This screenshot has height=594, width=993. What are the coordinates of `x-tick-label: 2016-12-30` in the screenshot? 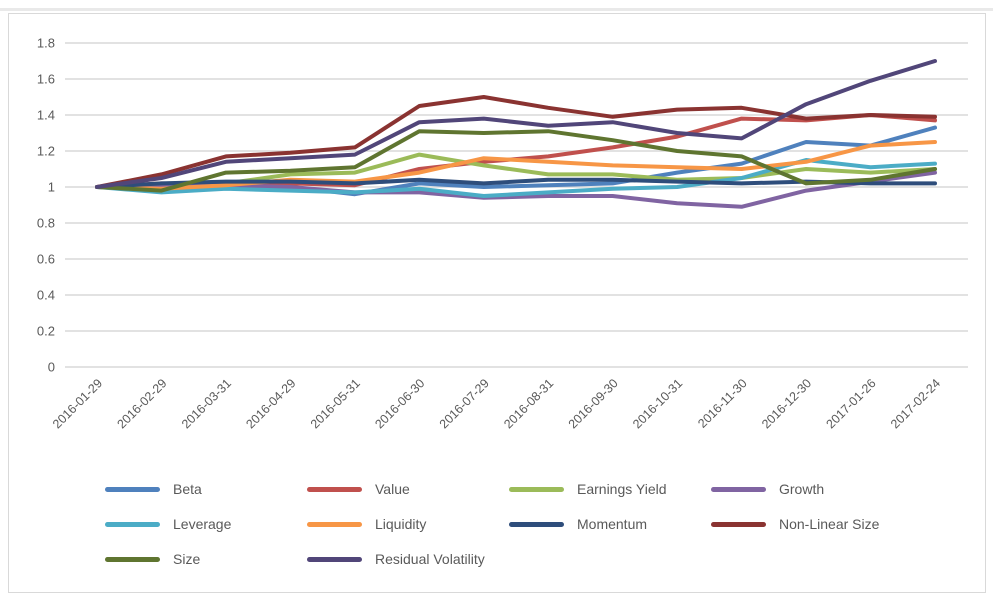 It's located at (786, 403).